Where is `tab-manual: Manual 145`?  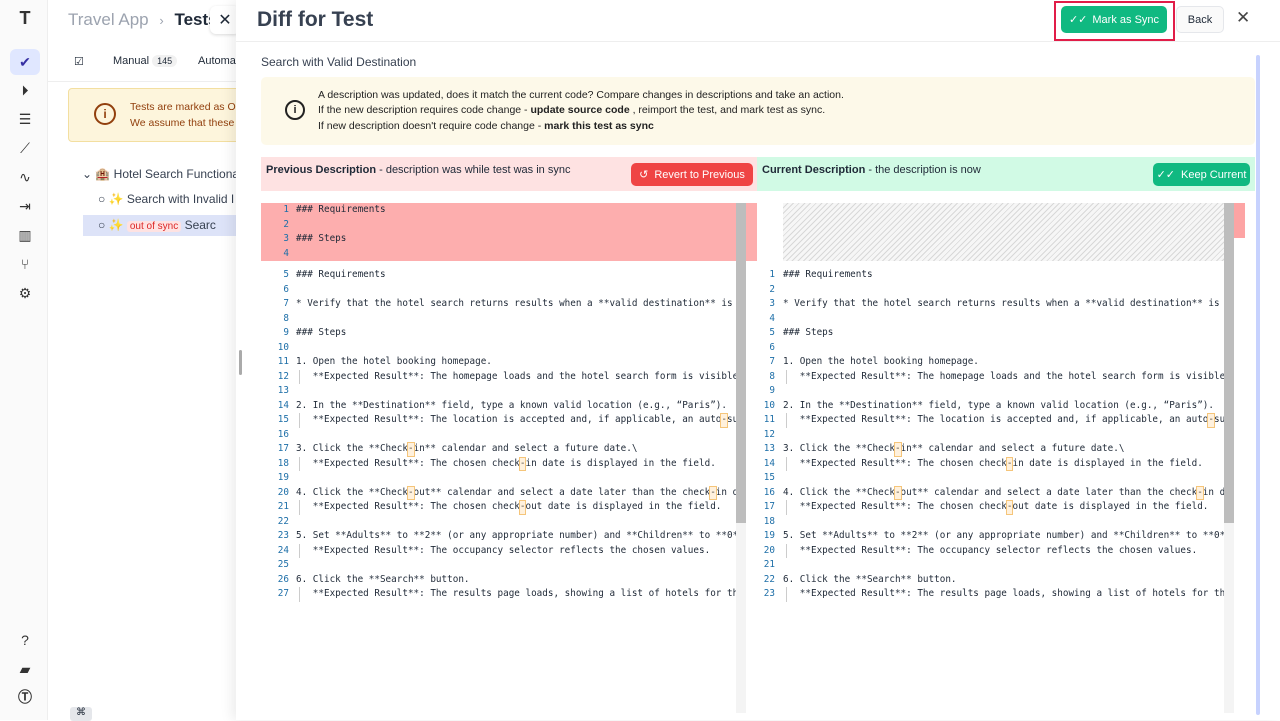
tab-manual: Manual 145 is located at coordinates (145, 61).